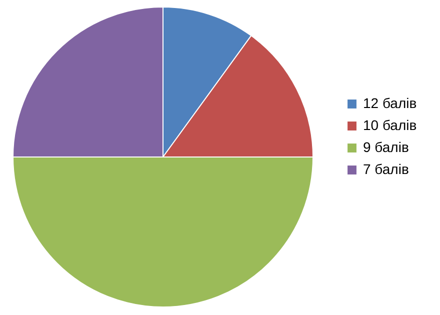  I want to click on legend-label: 12 балів, so click(390, 103).